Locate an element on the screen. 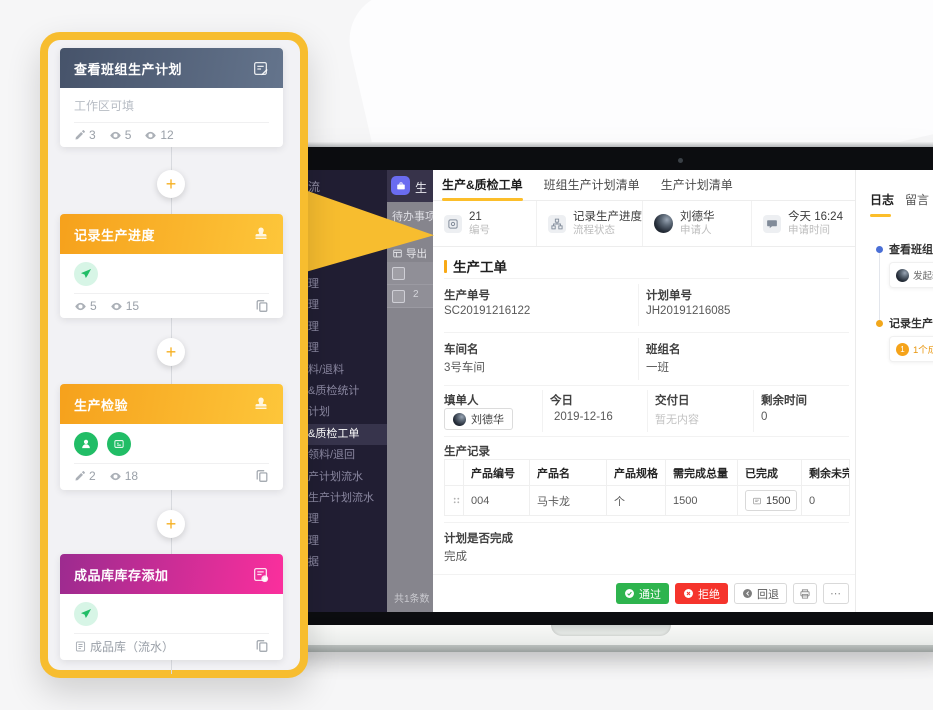 This screenshot has height=710, width=933. page-title-clipped: 生 is located at coordinates (421, 188).